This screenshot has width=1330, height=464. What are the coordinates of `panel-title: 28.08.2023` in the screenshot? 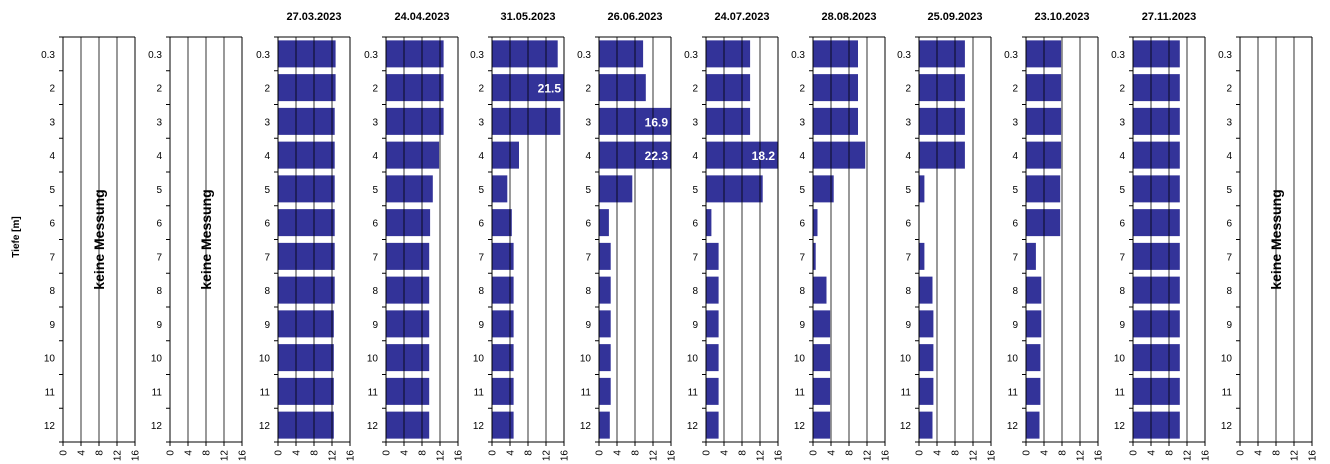 It's located at (848, 17).